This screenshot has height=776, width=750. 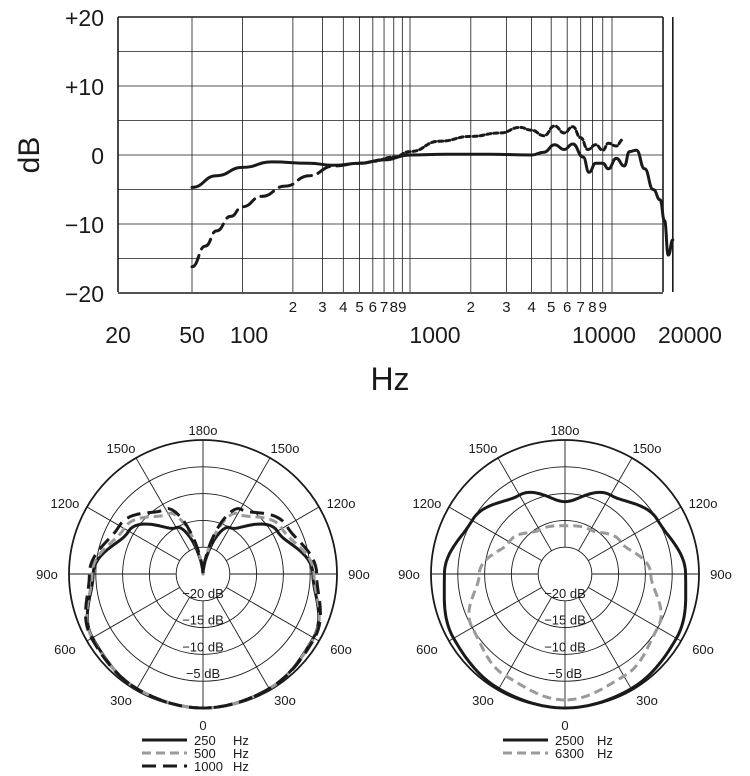 I want to click on legend-value: 500, so click(x=205, y=753).